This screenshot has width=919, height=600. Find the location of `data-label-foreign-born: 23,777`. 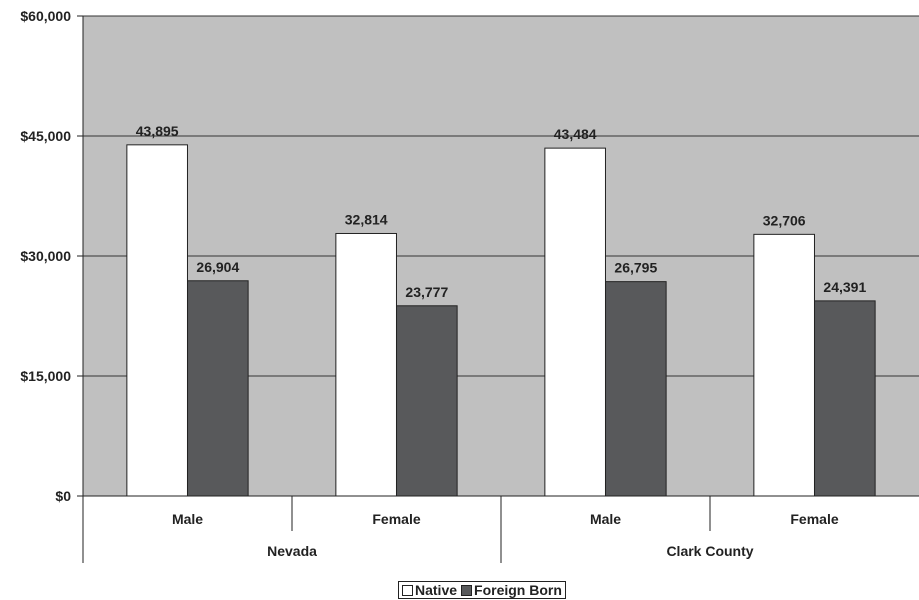

data-label-foreign-born: 23,777 is located at coordinates (426, 292).